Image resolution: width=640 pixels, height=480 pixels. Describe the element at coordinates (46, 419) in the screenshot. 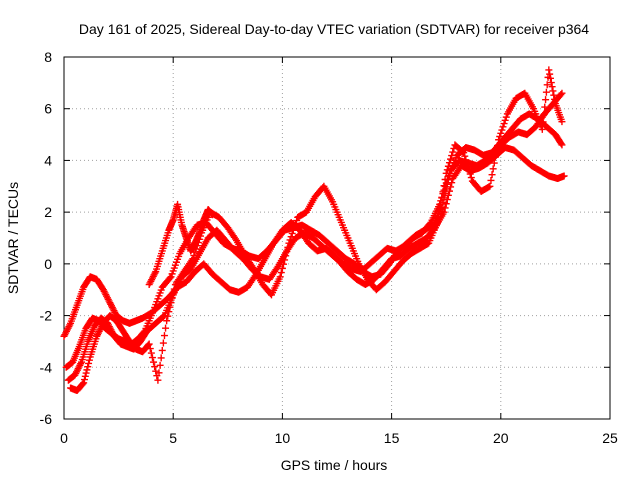

I see `y-tick-label: -6` at that location.